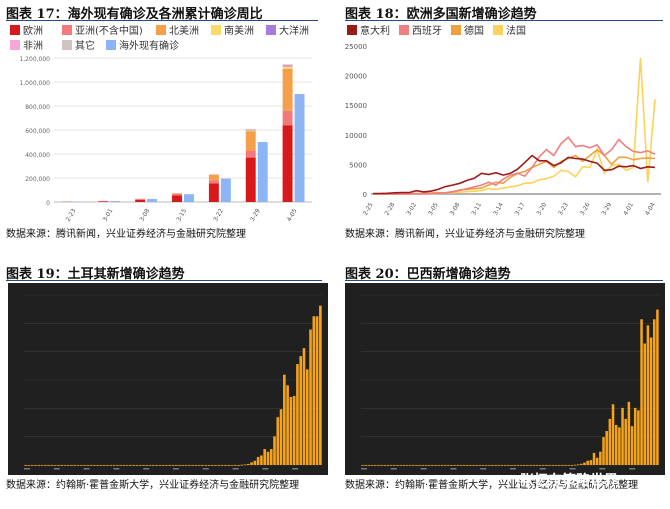 This screenshot has width=670, height=509. What do you see at coordinates (153, 485) in the screenshot?
I see `chart19-source: 数据来源：约翰斯·霍普金斯大学，兴业证券经济与金融研究院整理` at bounding box center [153, 485].